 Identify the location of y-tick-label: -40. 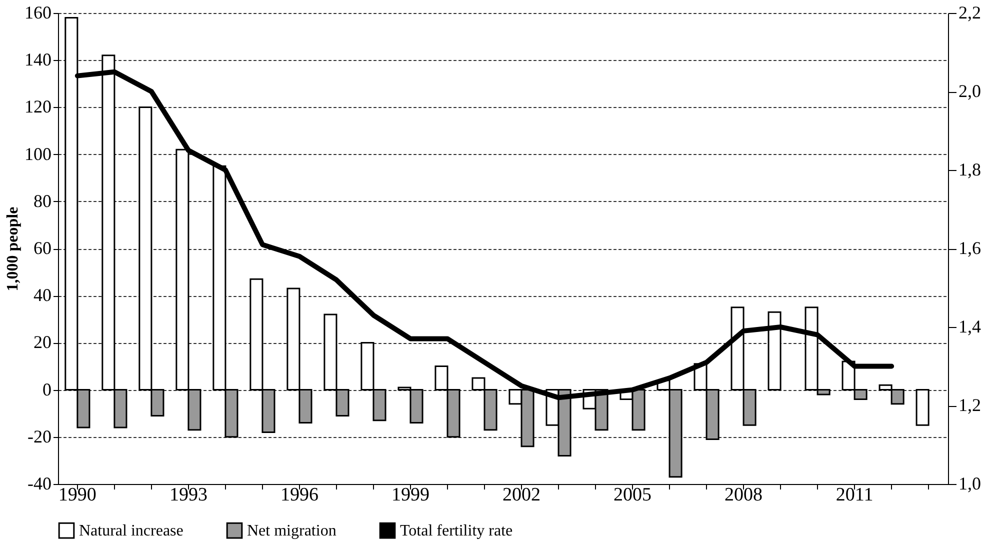
(40, 484).